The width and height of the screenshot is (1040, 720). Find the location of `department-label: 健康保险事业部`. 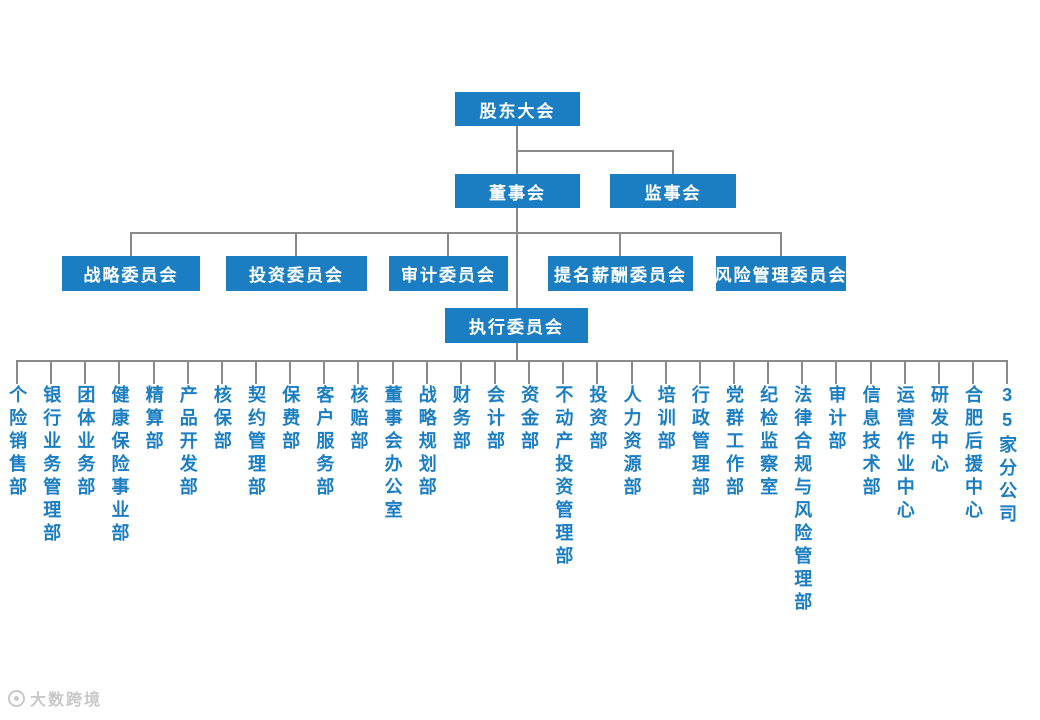

department-label: 健康保险事业部 is located at coordinates (119, 465).